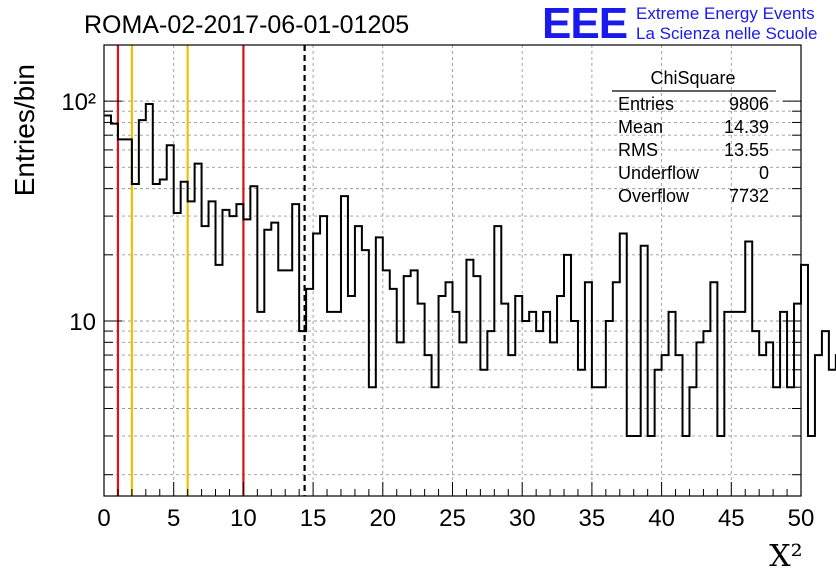  Describe the element at coordinates (646, 104) in the screenshot. I see `stats-label: Entries` at that location.